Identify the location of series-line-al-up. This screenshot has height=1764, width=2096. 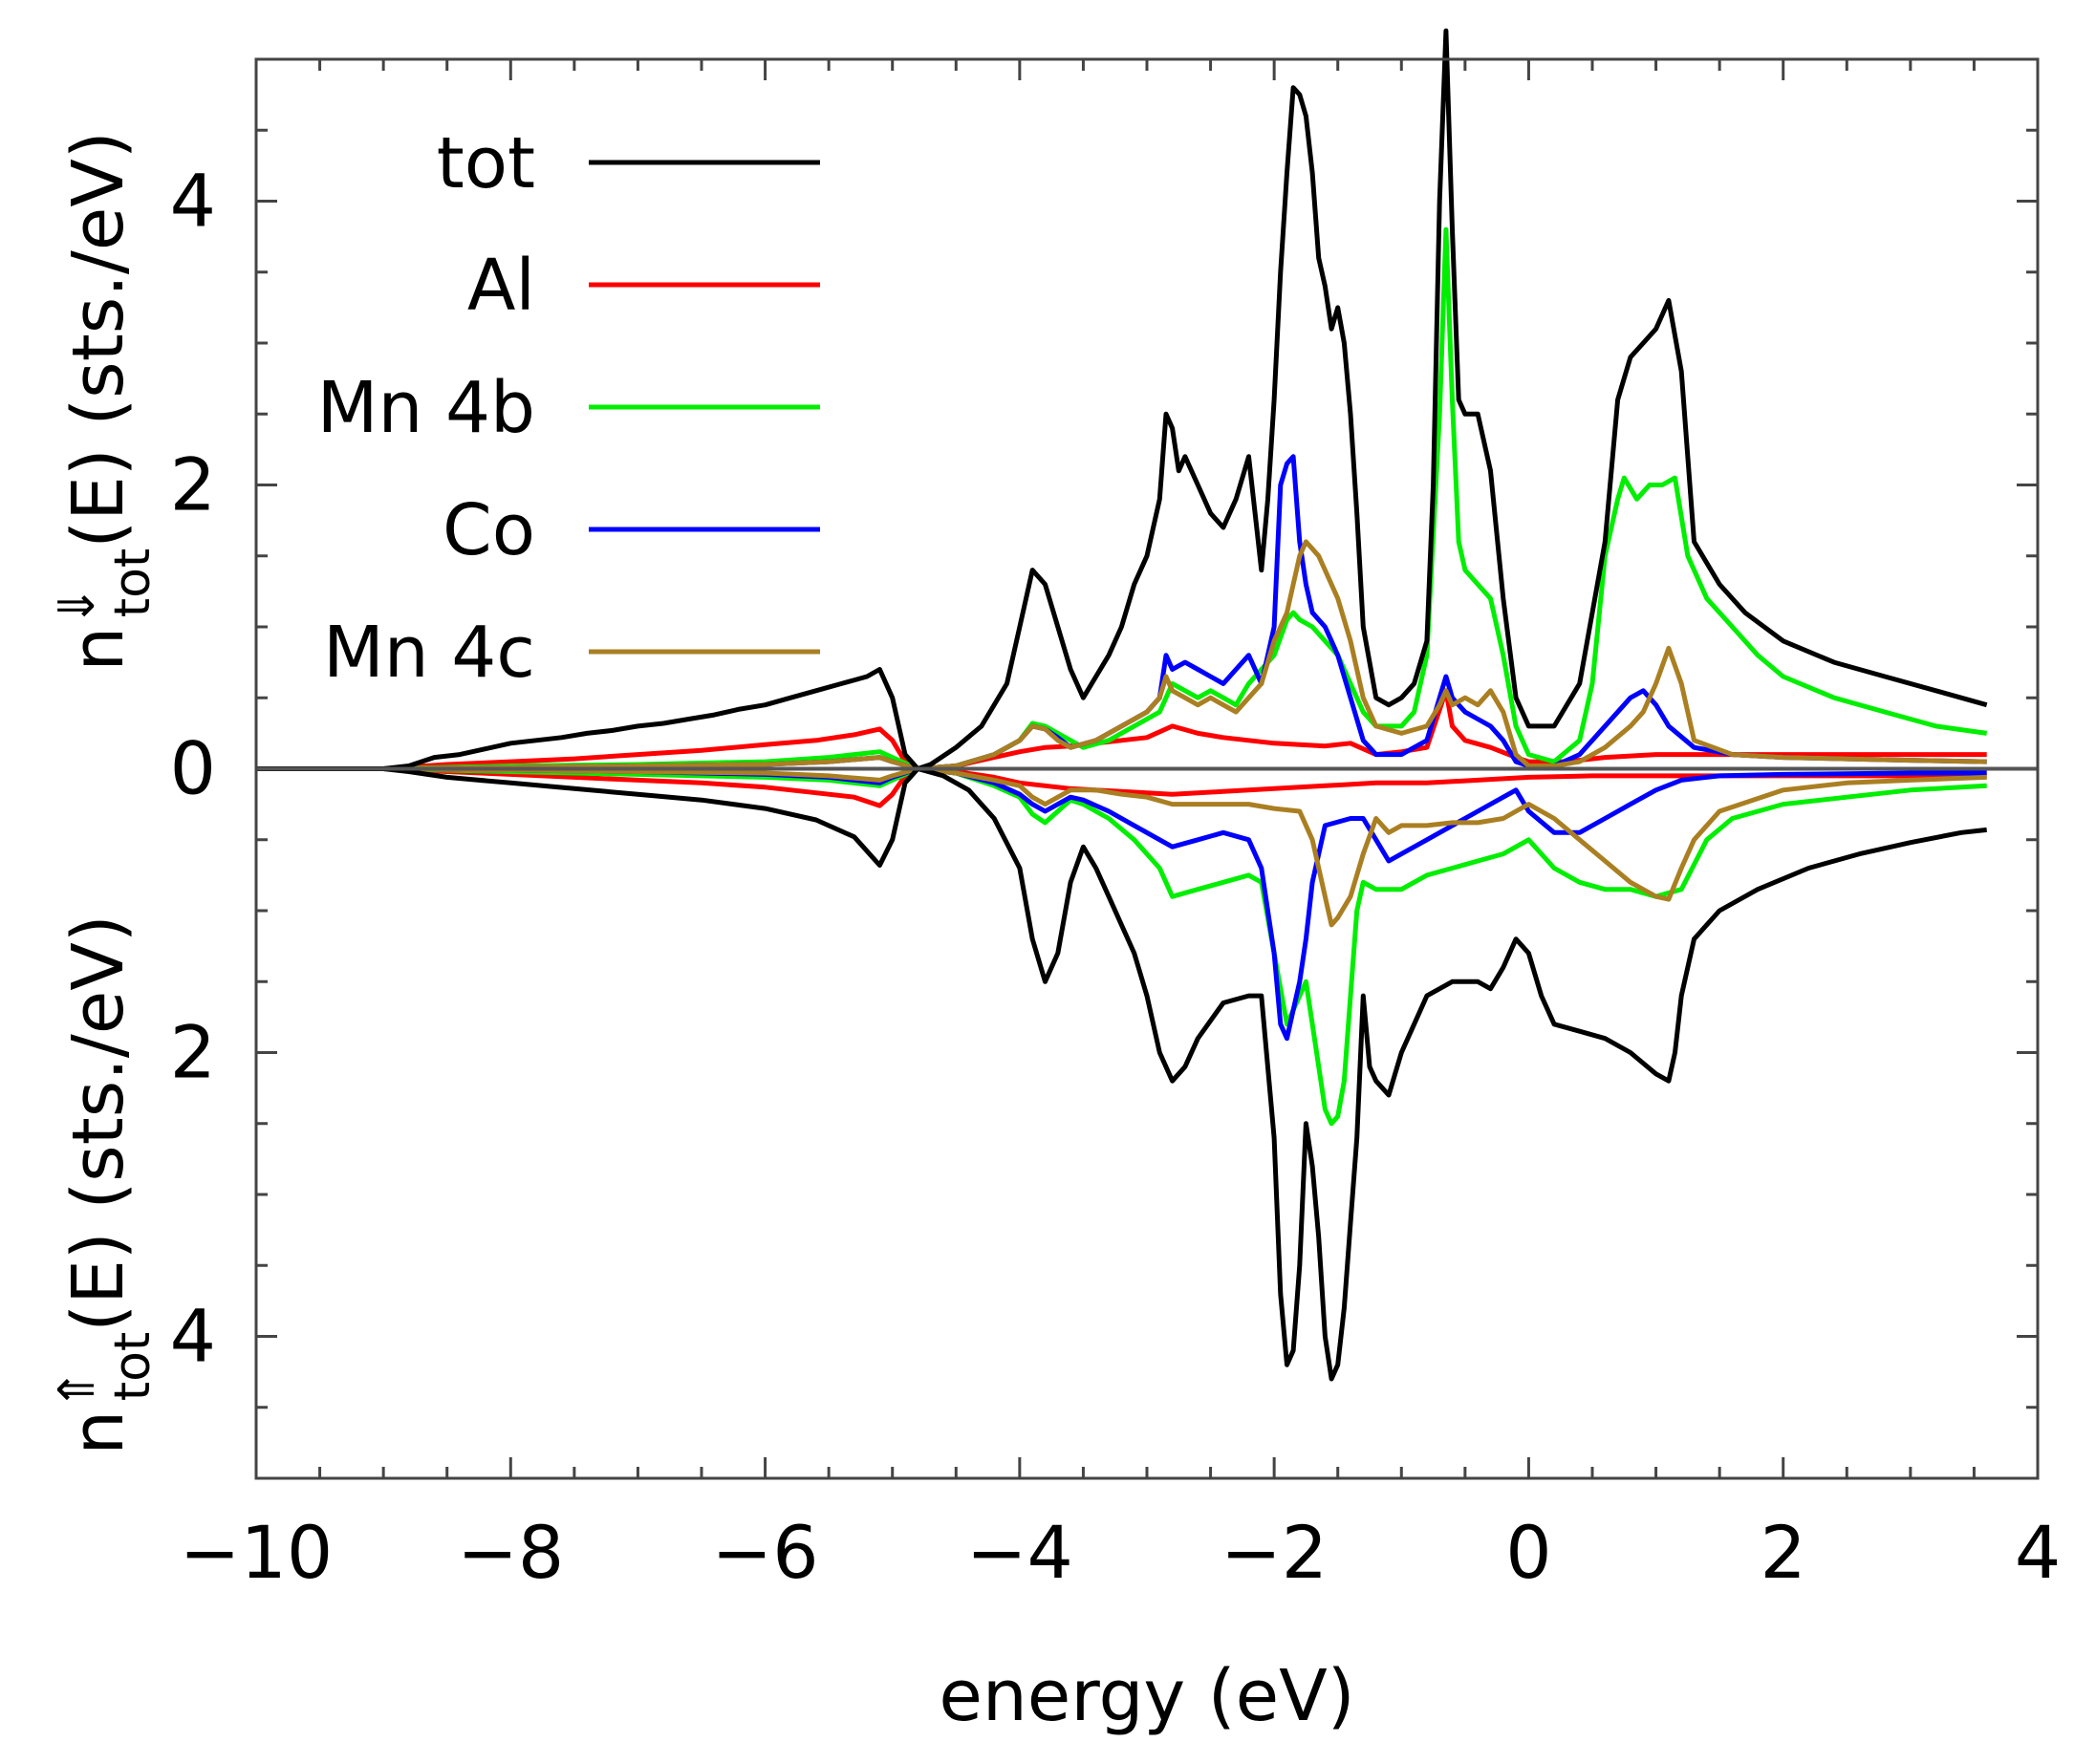
(1122, 730).